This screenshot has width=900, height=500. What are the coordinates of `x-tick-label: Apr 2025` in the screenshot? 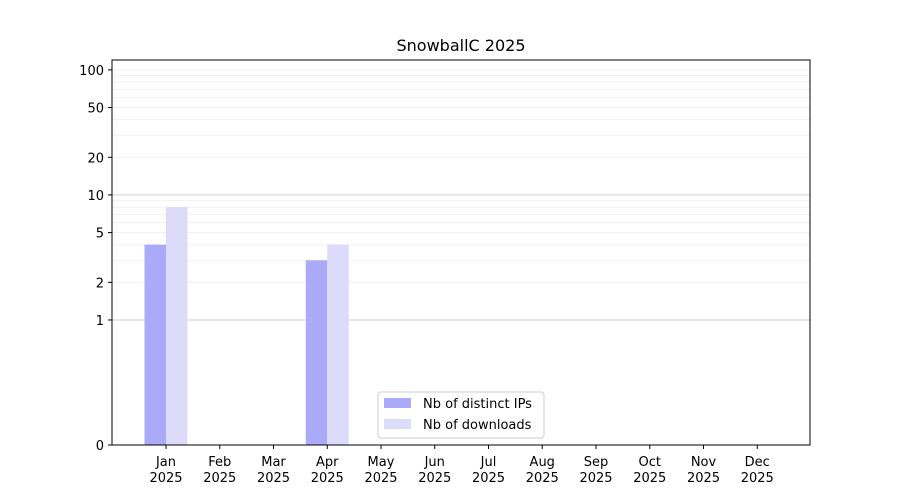 It's located at (327, 470).